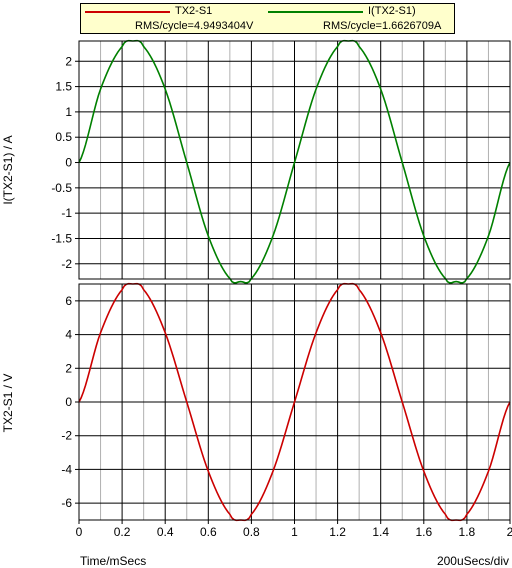 This screenshot has height=568, width=512. Describe the element at coordinates (68, 301) in the screenshot. I see `y-tick-label: 6` at that location.